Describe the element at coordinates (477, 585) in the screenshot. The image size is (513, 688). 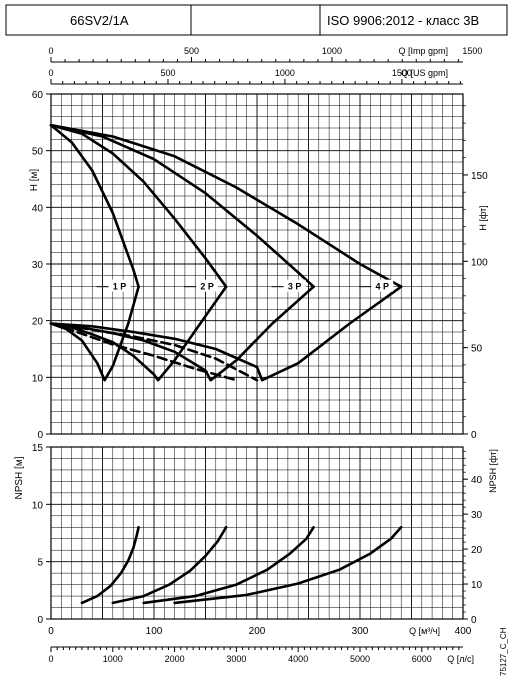
I see `y-right-tick-label: 10` at that location.